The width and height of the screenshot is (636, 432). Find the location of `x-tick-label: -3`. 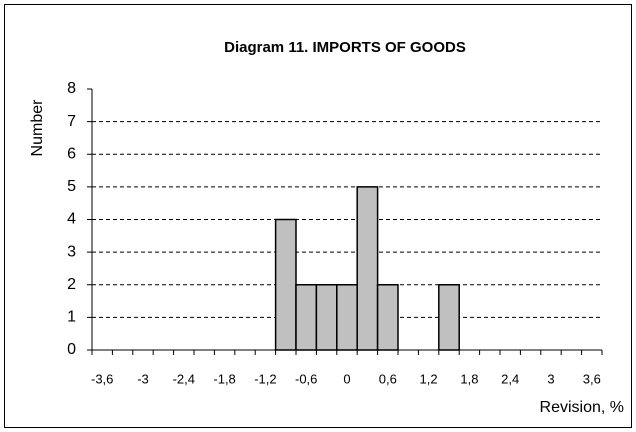

x-tick-label: -3 is located at coordinates (143, 378).